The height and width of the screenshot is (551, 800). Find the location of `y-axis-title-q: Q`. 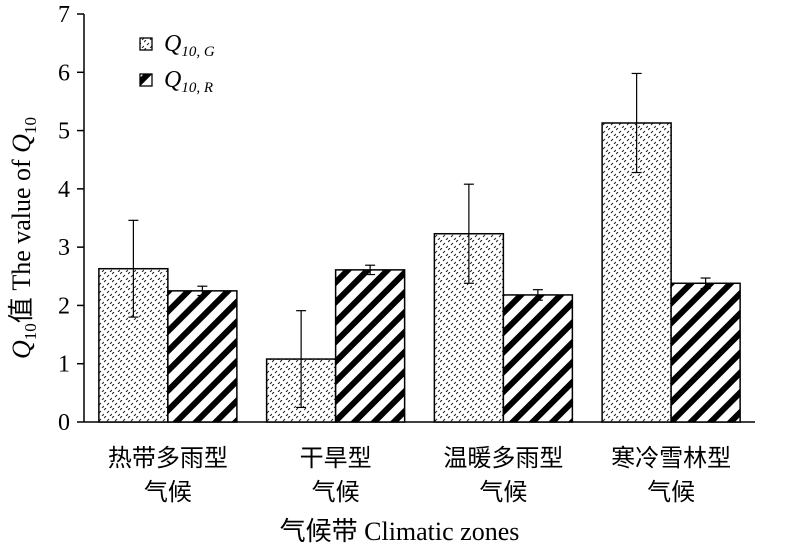

y-axis-title-q: Q is located at coordinates (21, 349).